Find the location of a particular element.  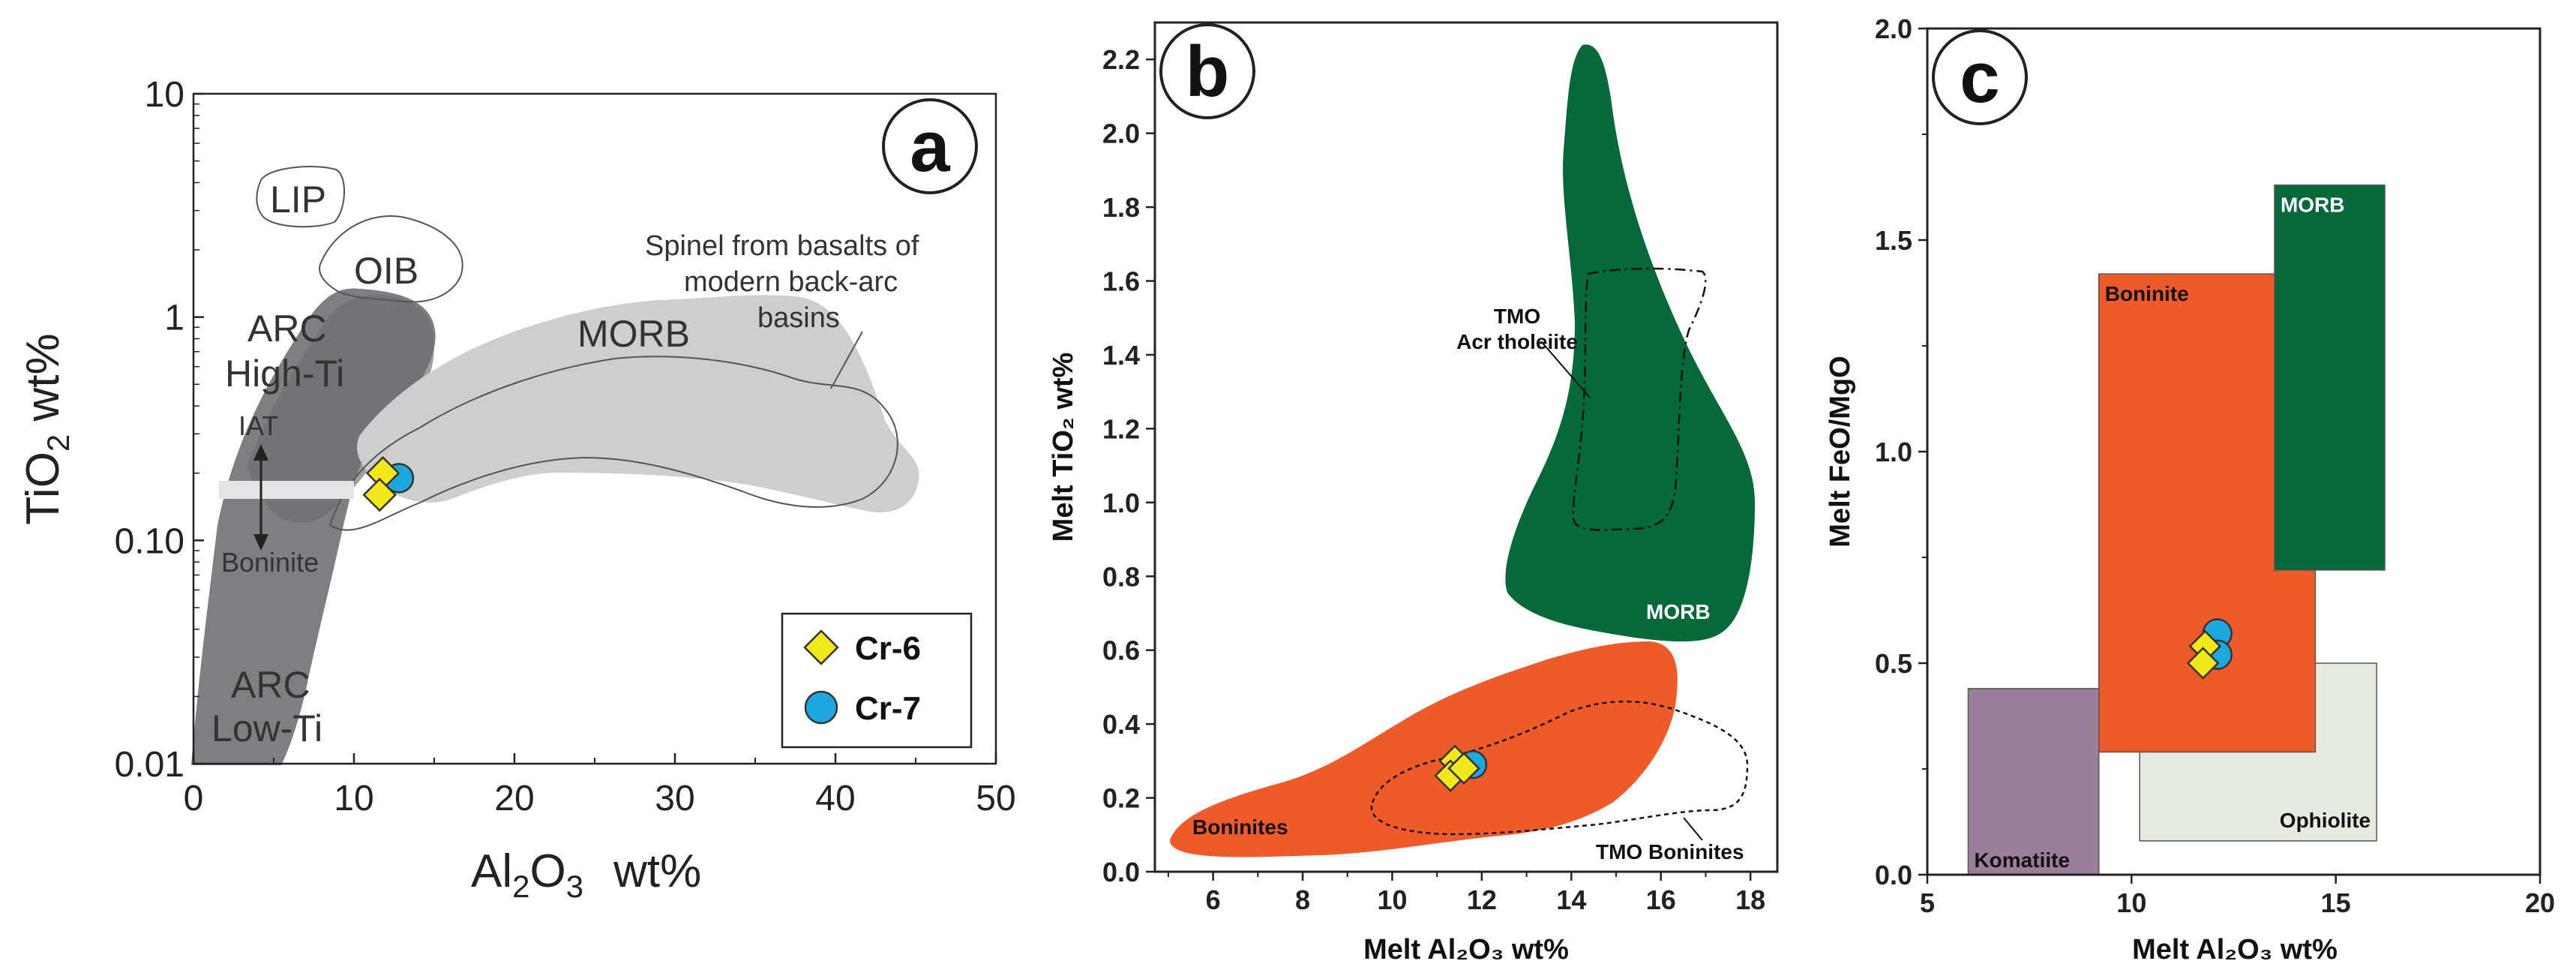

spinel-leader-line is located at coordinates (847, 360).